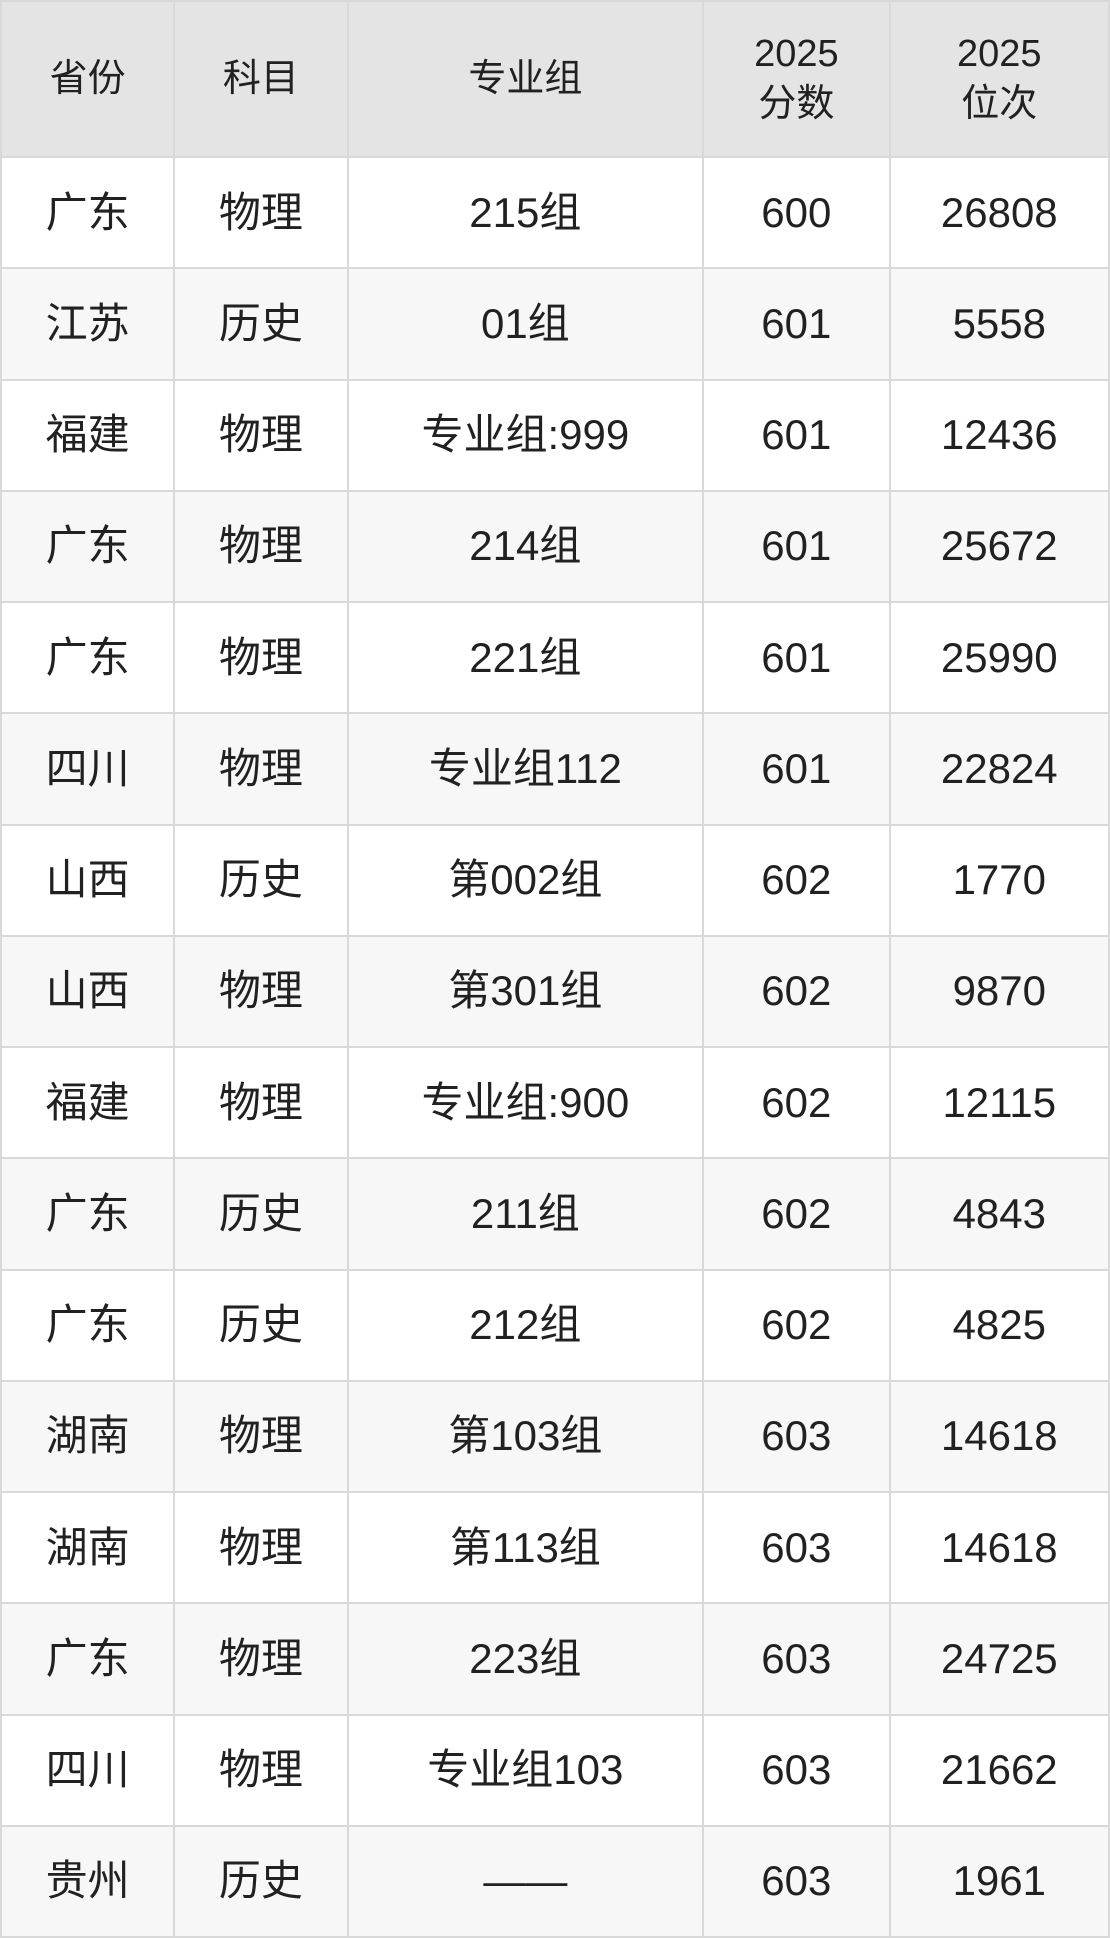 The width and height of the screenshot is (1110, 1938). I want to click on table-row: 贵州 历史 —— 603 1961, so click(555, 1881).